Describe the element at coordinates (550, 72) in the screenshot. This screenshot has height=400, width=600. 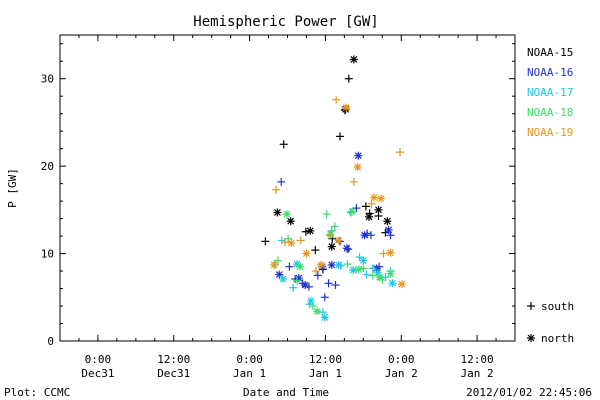
I see `legend-entry: NOAA-16` at that location.